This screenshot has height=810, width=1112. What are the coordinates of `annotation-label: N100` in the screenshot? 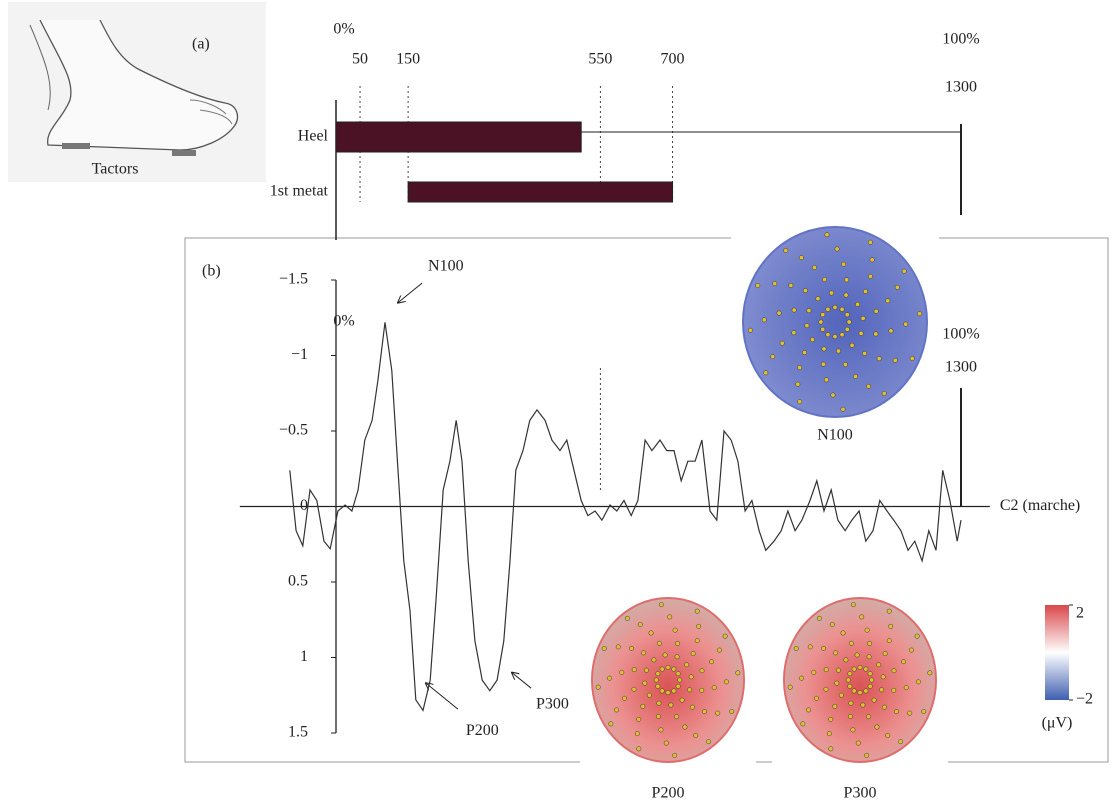 It's located at (446, 265).